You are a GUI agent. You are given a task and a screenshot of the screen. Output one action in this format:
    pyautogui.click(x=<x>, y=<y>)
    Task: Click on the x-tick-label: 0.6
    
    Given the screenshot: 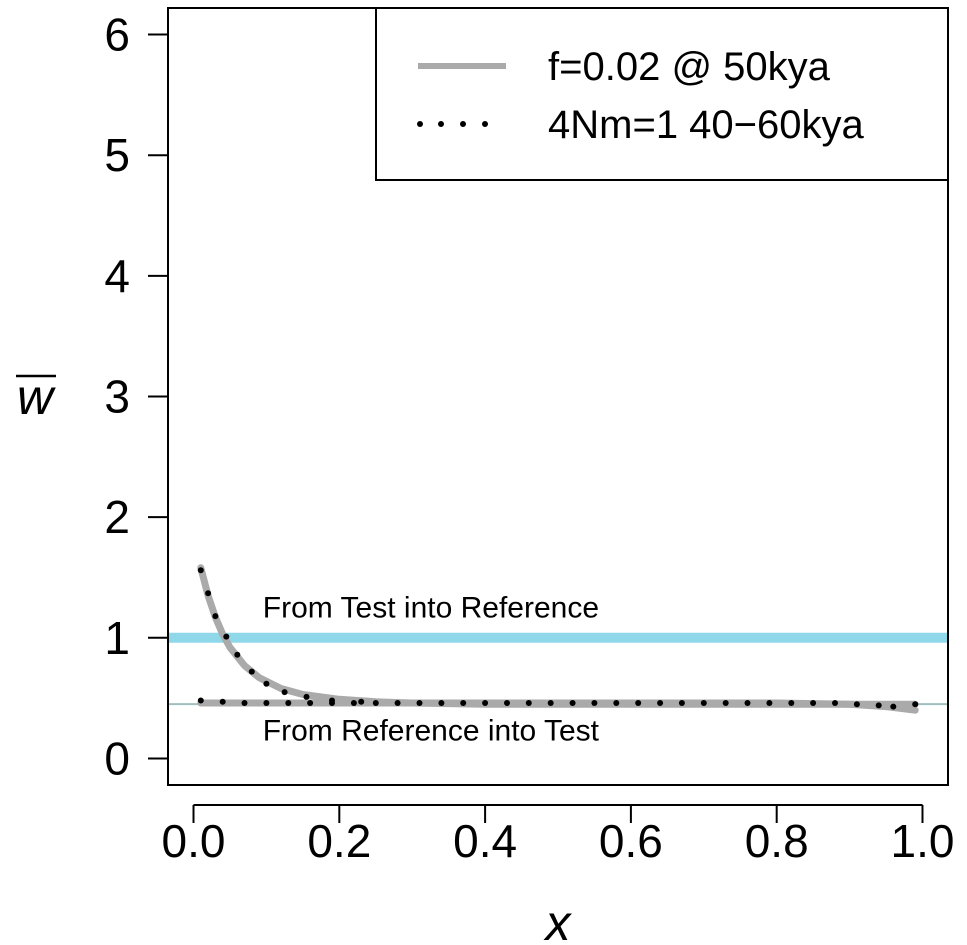 What is the action you would take?
    pyautogui.click(x=631, y=841)
    